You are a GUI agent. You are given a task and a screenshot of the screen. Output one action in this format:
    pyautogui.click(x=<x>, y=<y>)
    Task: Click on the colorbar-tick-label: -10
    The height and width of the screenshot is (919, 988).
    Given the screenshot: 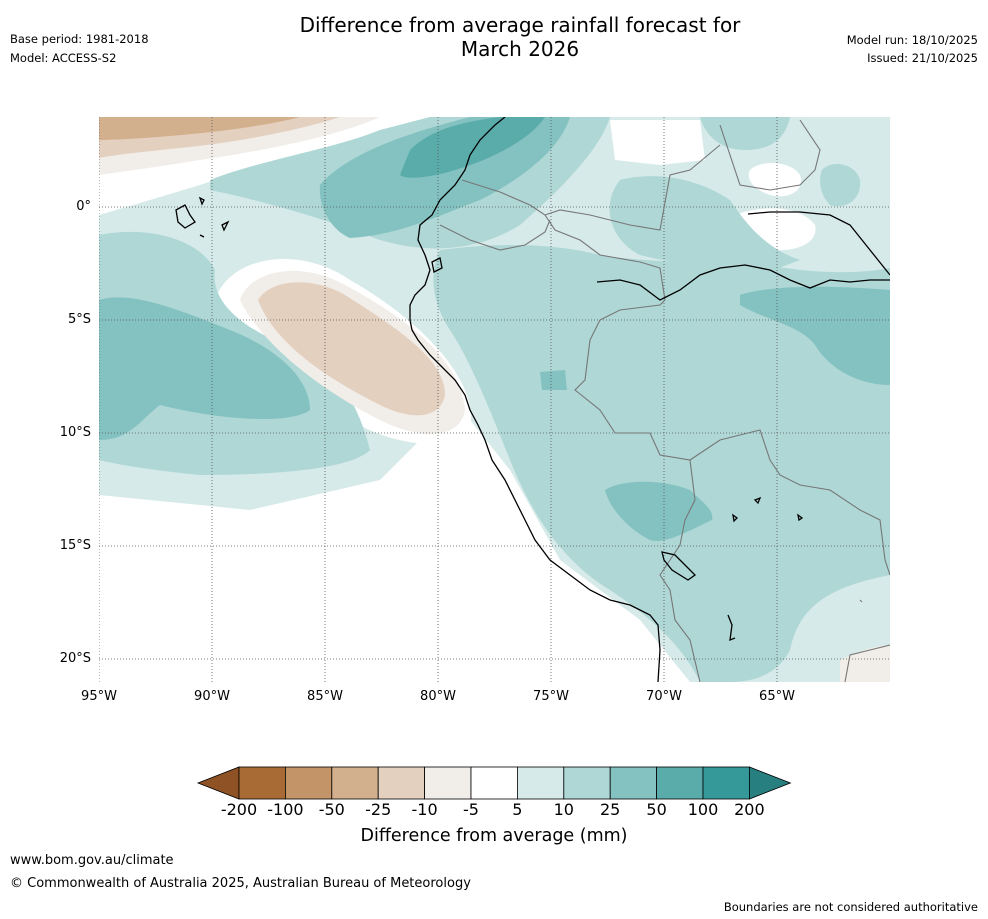 What is the action you would take?
    pyautogui.click(x=424, y=809)
    